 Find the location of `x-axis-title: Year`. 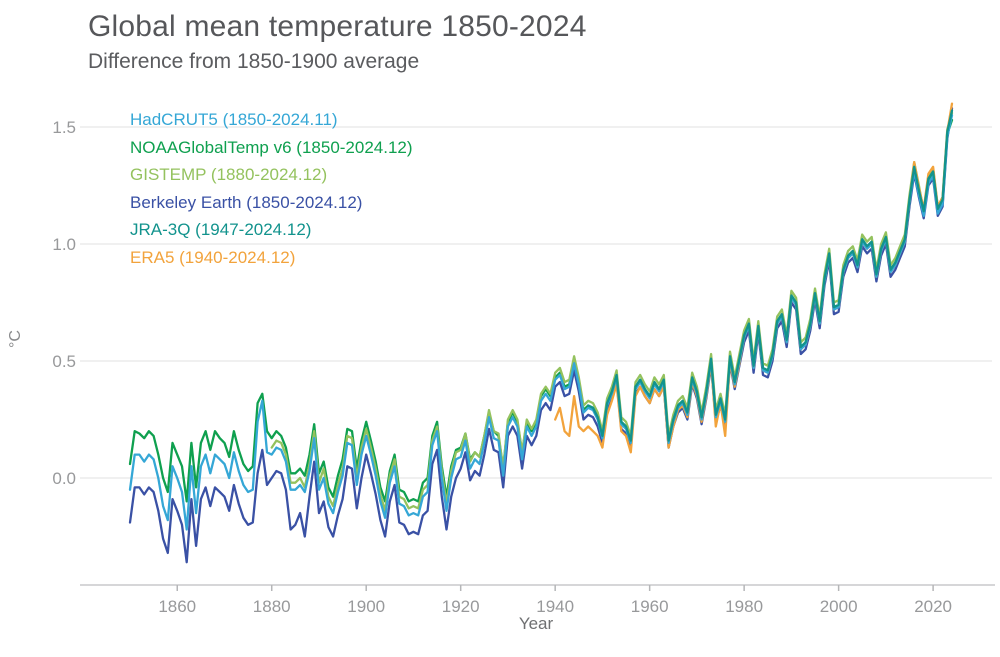

x-axis-title: Year is located at coordinates (536, 623).